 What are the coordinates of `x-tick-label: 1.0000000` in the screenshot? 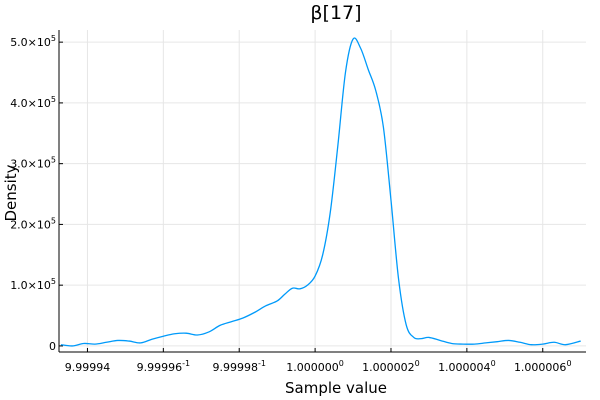 It's located at (315, 366).